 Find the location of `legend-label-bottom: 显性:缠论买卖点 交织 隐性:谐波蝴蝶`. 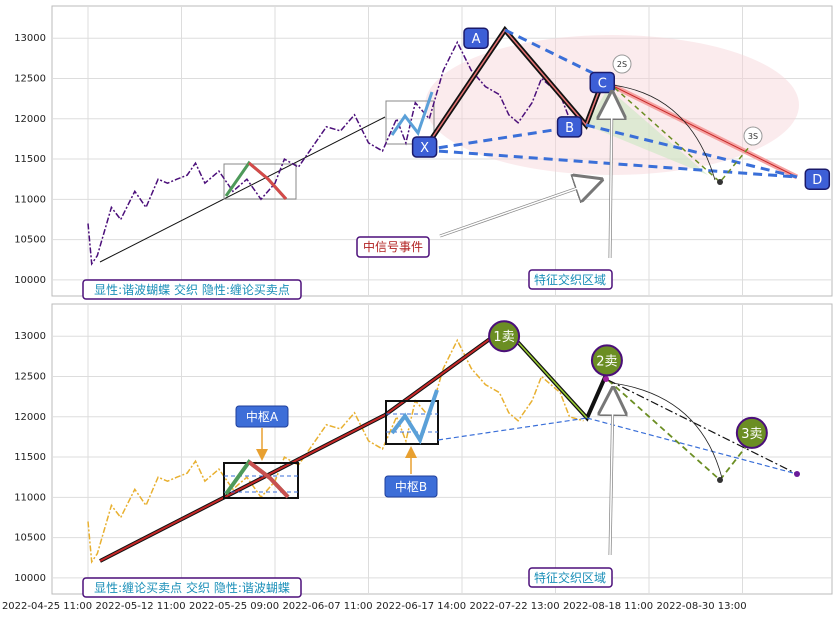

legend-label-bottom: 显性:缠论买卖点 交织 隐性:谐波蝴蝶 is located at coordinates (192, 587).